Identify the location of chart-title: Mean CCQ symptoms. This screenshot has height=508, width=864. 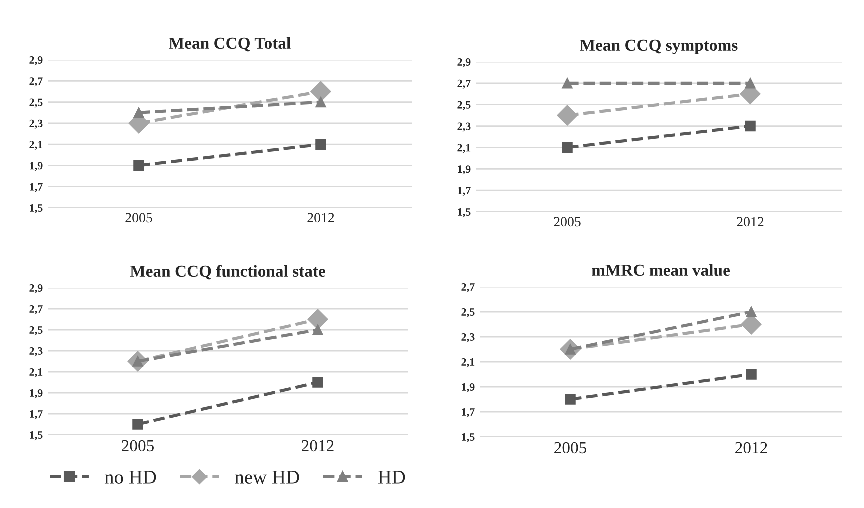
(659, 47).